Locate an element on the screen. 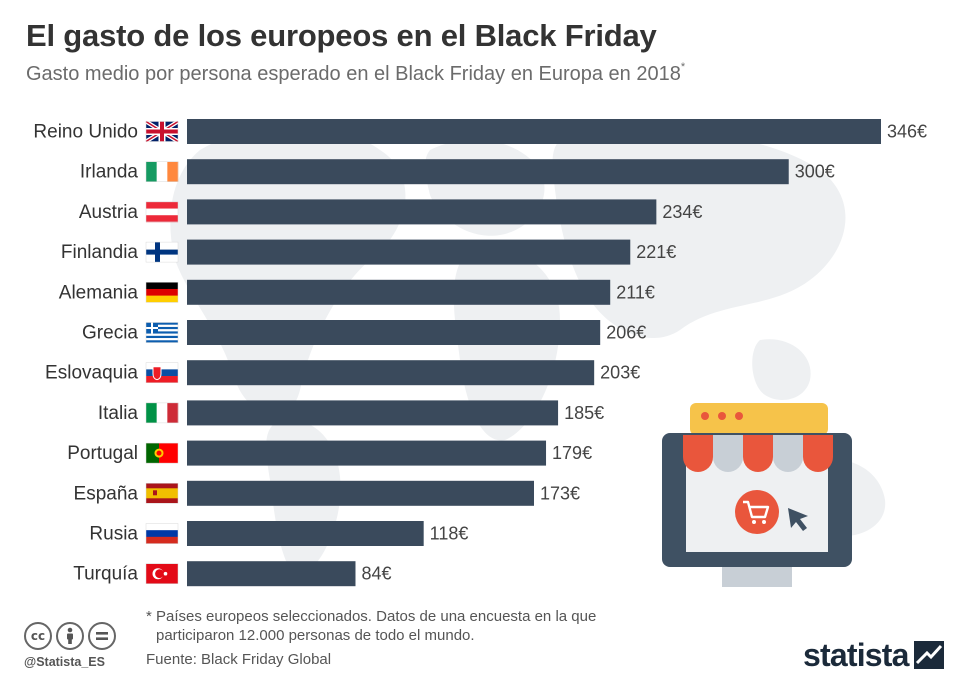  value-label: 203€ is located at coordinates (620, 373).